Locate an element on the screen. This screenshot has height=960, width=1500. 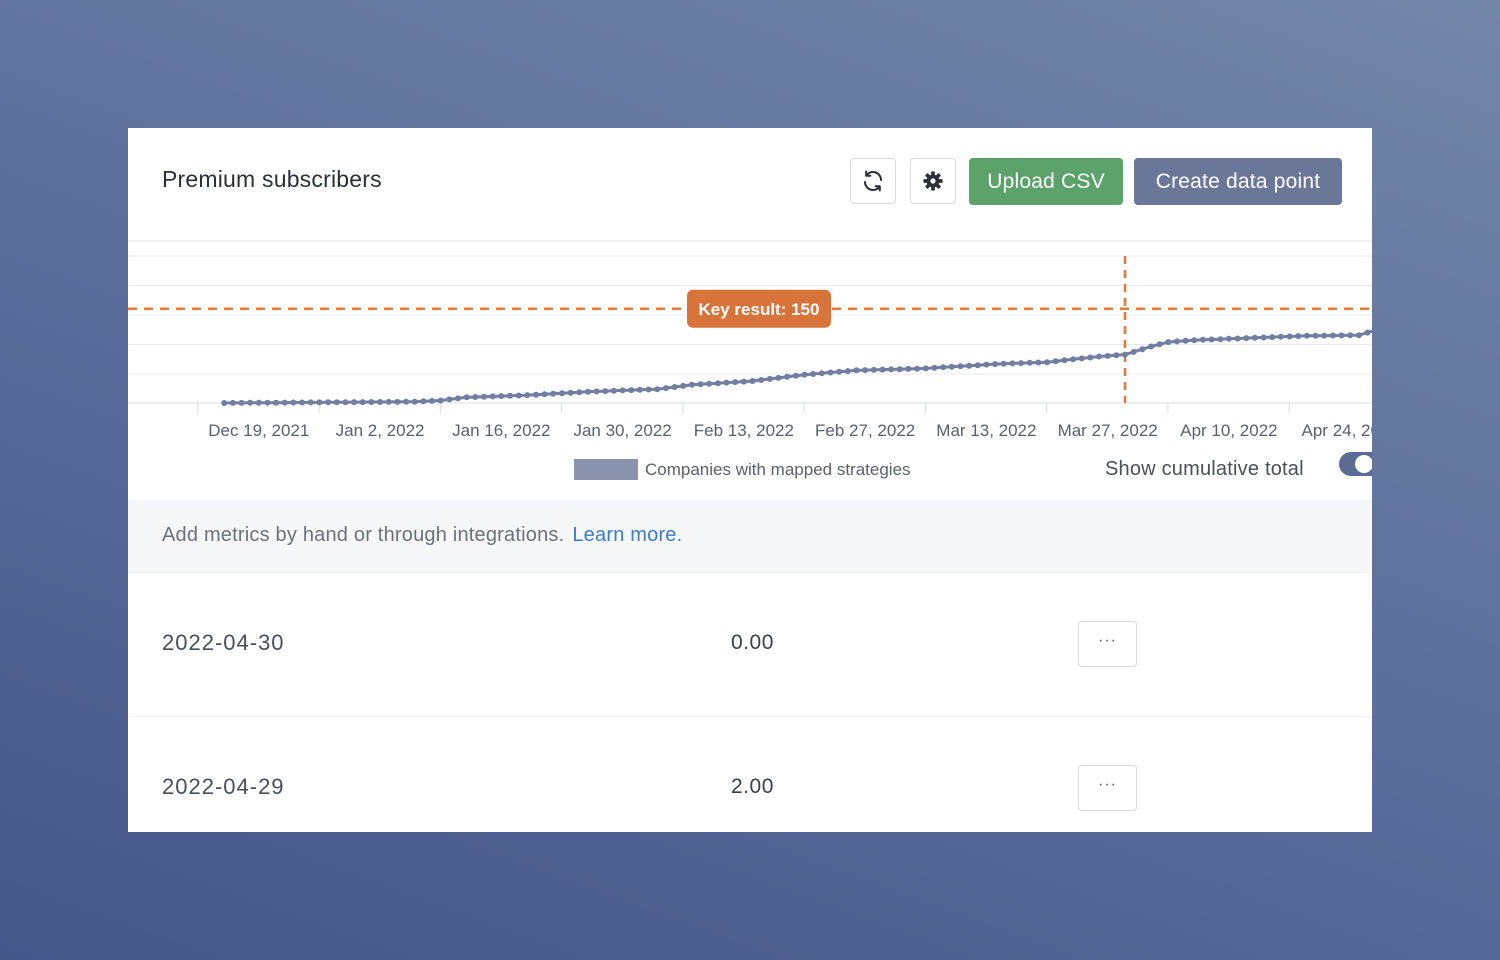
card-header: Premium subscribers is located at coordinates (750, 183).